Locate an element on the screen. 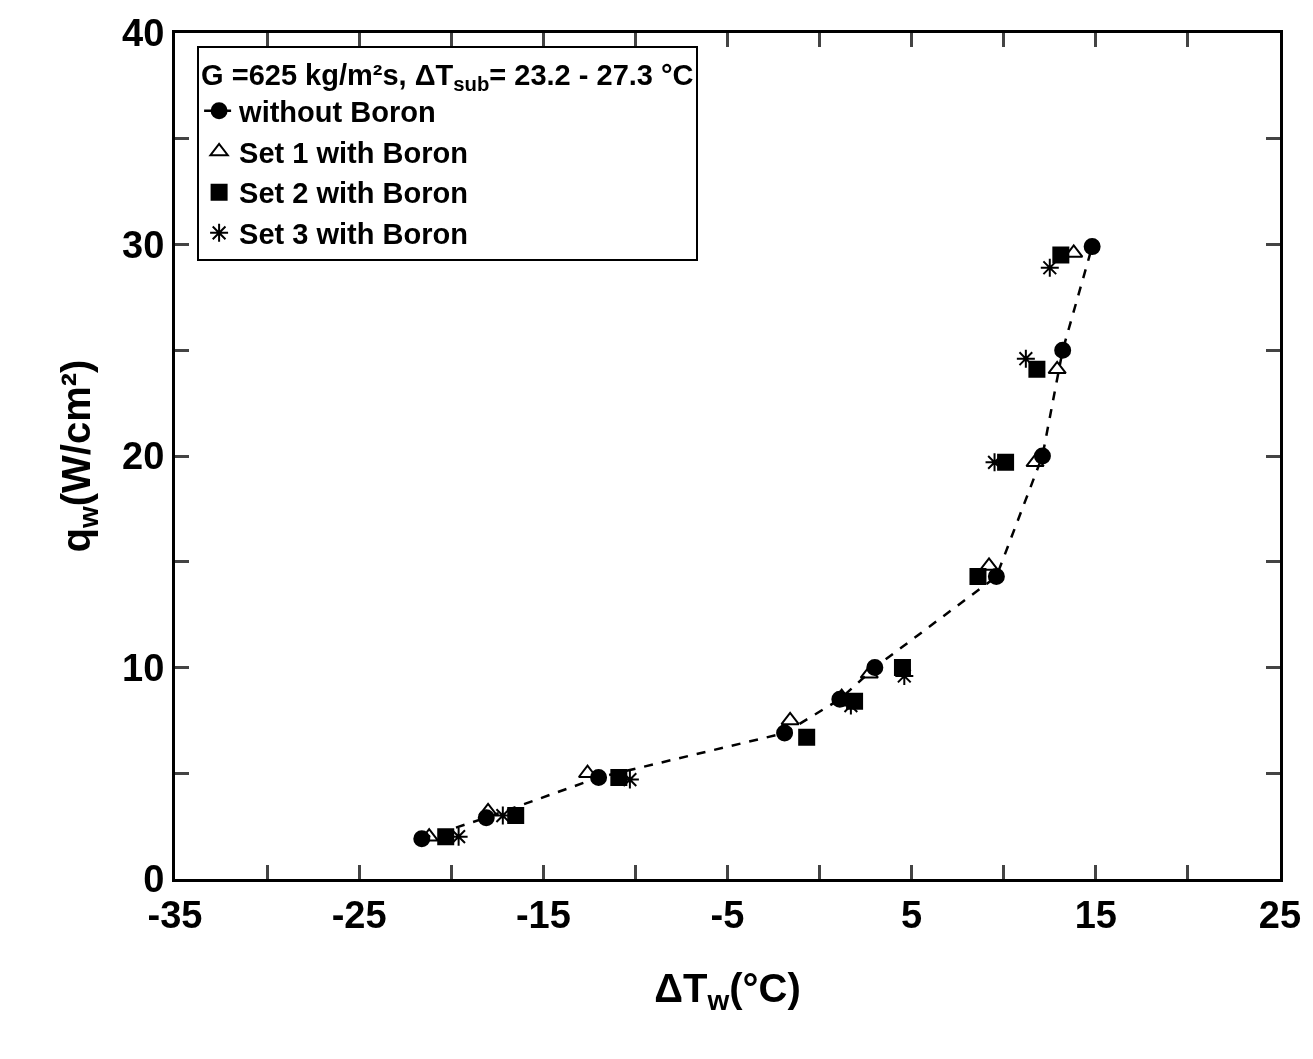  y-tick-label: 40 is located at coordinates (143, 33).